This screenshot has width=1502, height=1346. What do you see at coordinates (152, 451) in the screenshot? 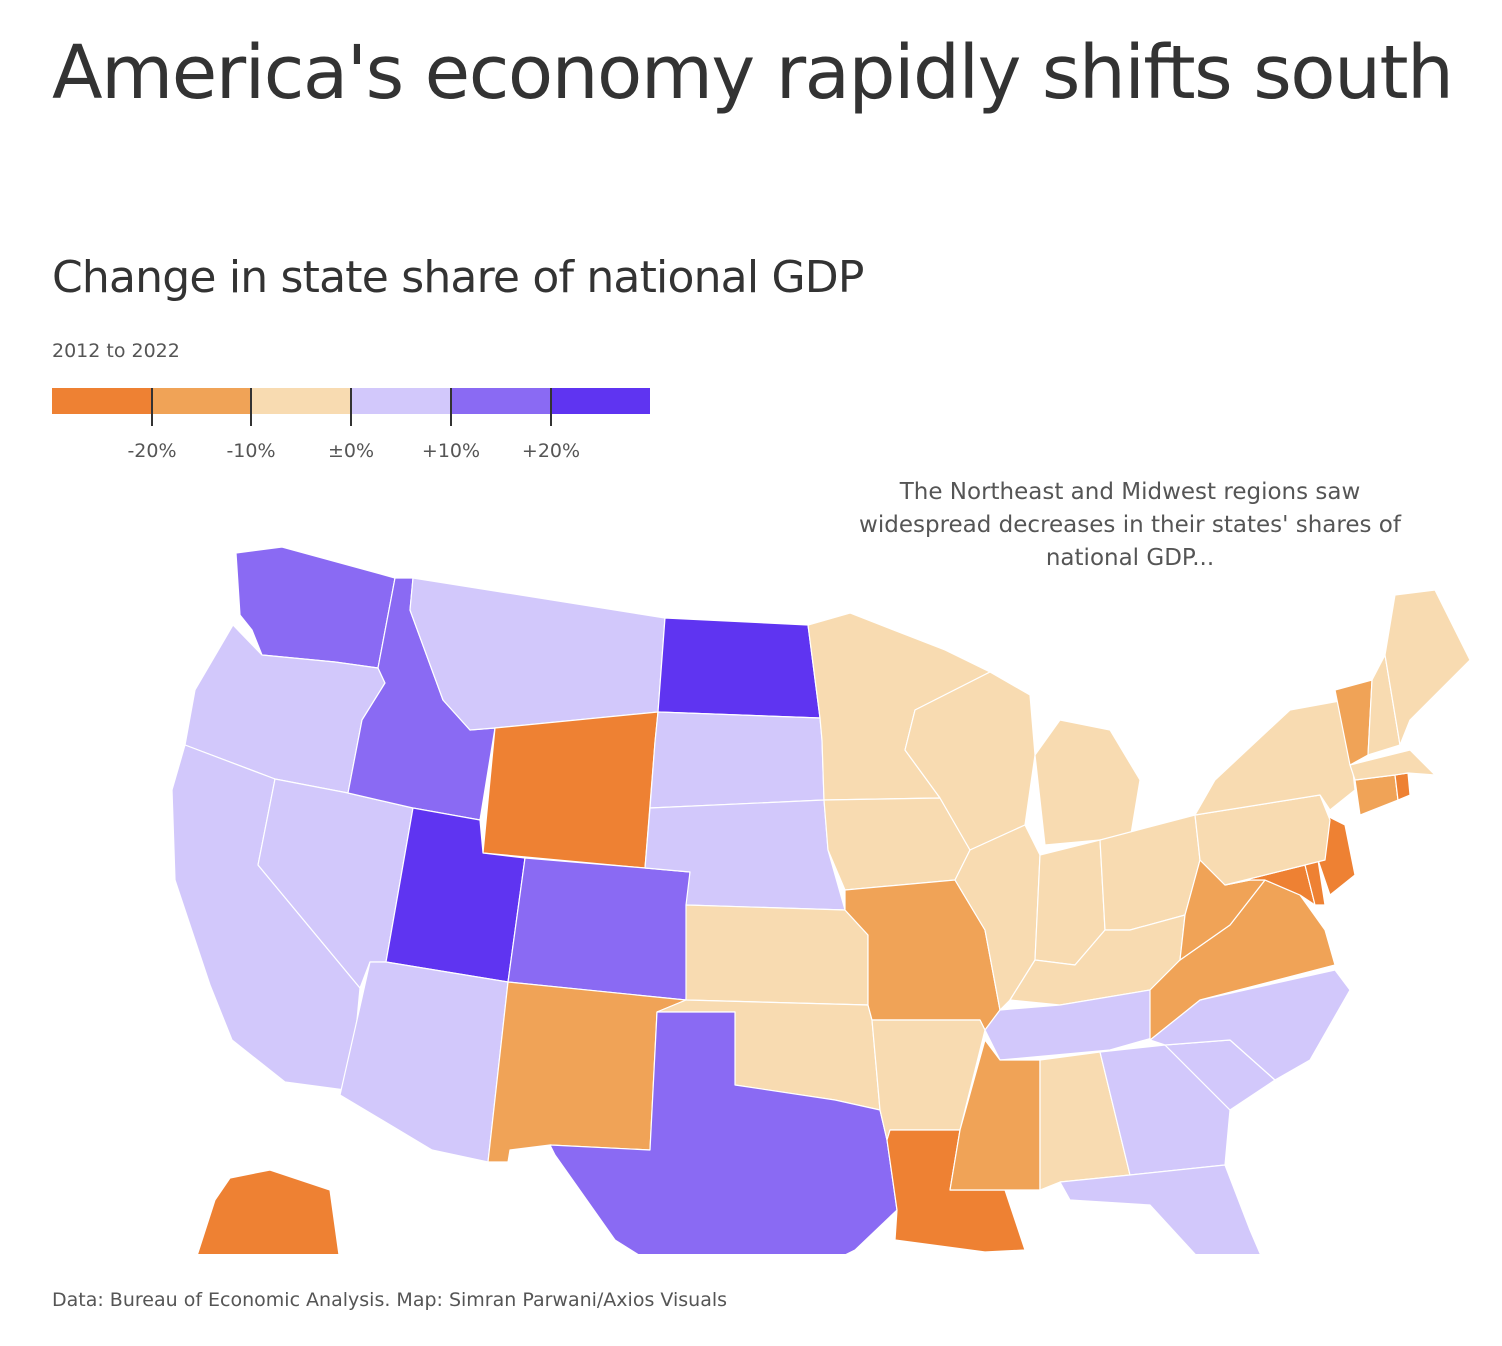
I see `legend-label: -20%` at bounding box center [152, 451].